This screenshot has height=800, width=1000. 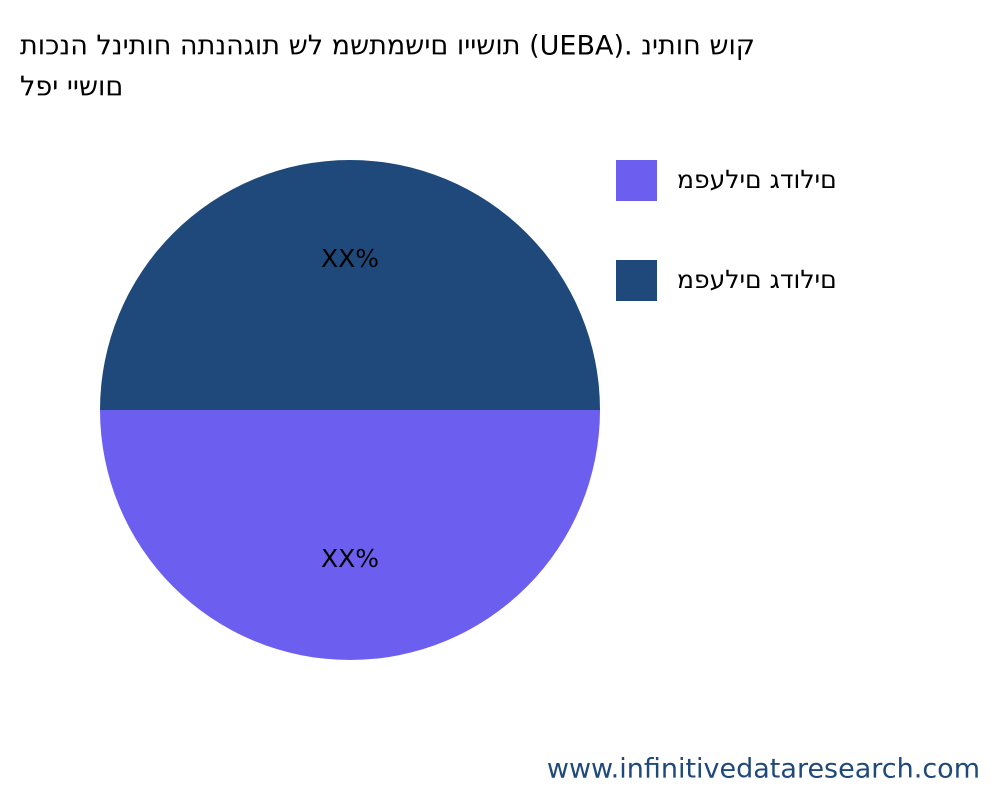 I want to click on chart-title: לפי יישום, so click(x=71, y=87).